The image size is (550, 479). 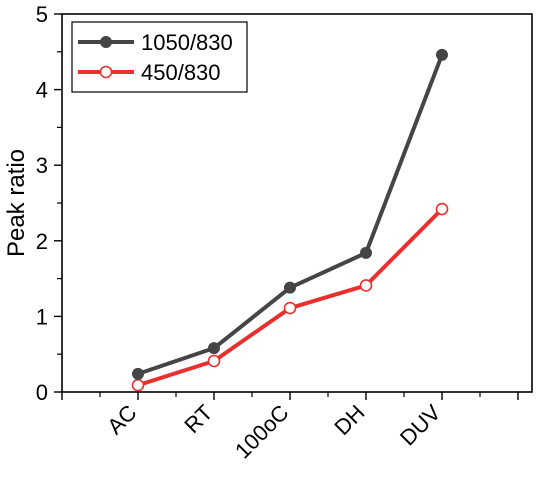 What do you see at coordinates (42, 316) in the screenshot?
I see `y-tick-label: 1` at bounding box center [42, 316].